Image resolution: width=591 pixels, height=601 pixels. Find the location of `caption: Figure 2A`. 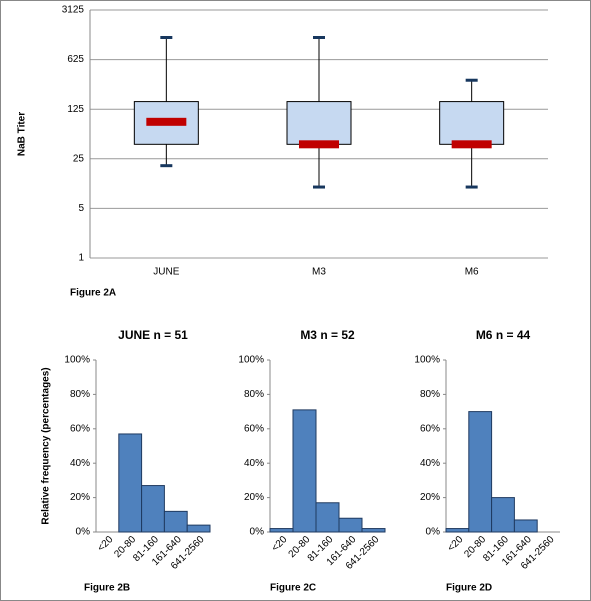

caption: Figure 2A is located at coordinates (93, 293).